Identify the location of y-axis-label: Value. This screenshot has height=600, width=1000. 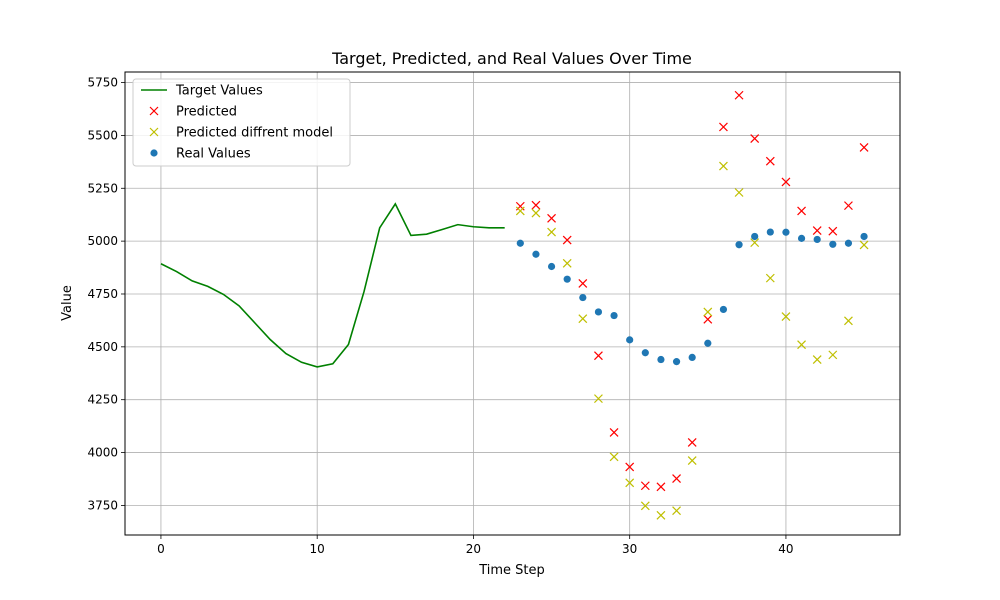
(67, 303).